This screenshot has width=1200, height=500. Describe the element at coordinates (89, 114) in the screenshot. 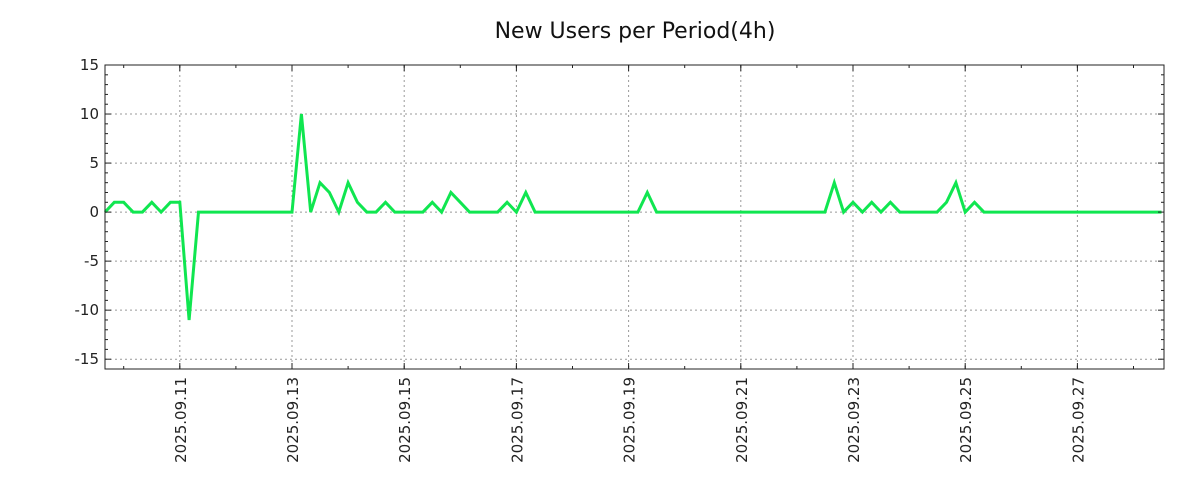

I see `y-tick-label: 10` at that location.